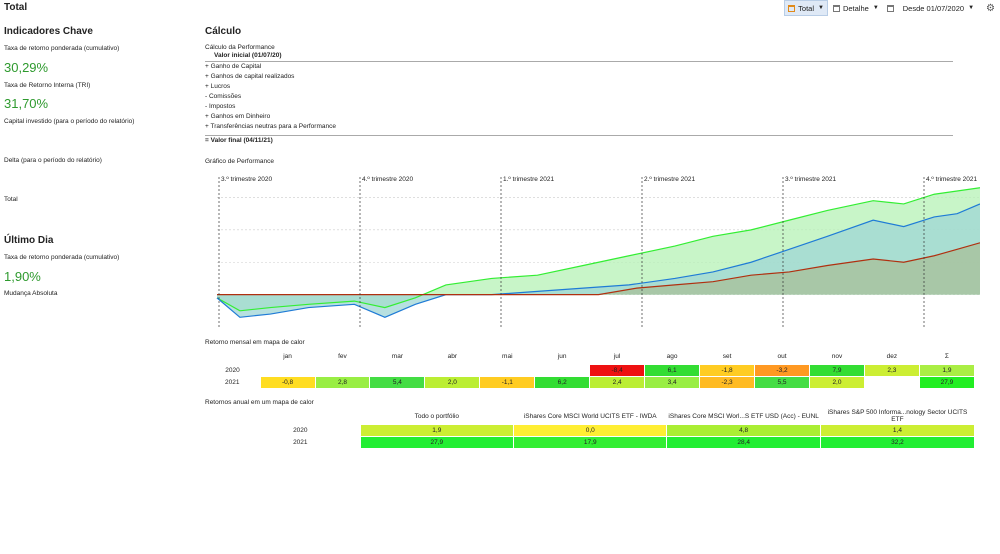  I want to click on series-area, so click(598, 268).